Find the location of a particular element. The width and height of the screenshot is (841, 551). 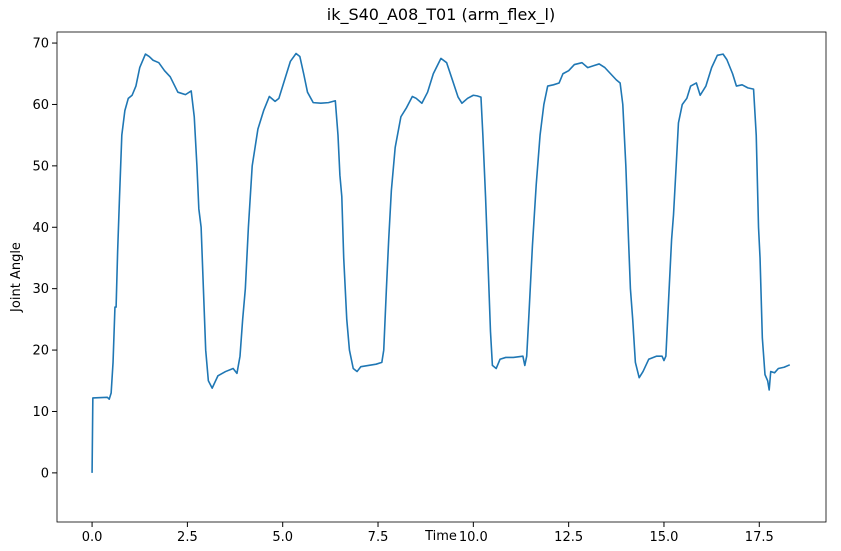

x-tick-label: 12.5 is located at coordinates (568, 537).